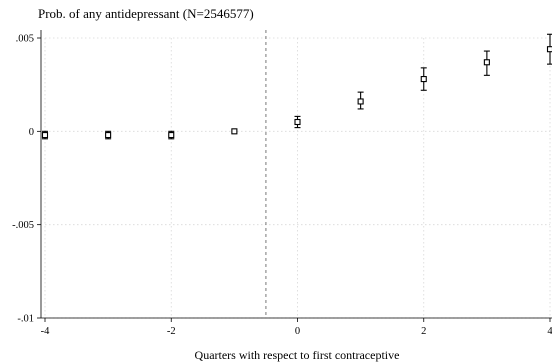 The width and height of the screenshot is (552, 364). Describe the element at coordinates (297, 331) in the screenshot. I see `x-tick-label: 0` at that location.